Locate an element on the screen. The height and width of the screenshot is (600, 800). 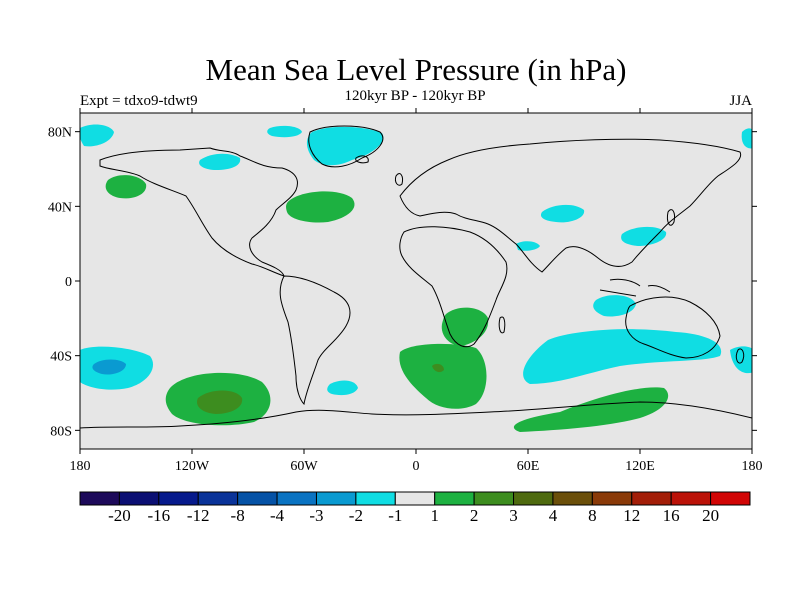
coast-eurasia is located at coordinates (570, 205).